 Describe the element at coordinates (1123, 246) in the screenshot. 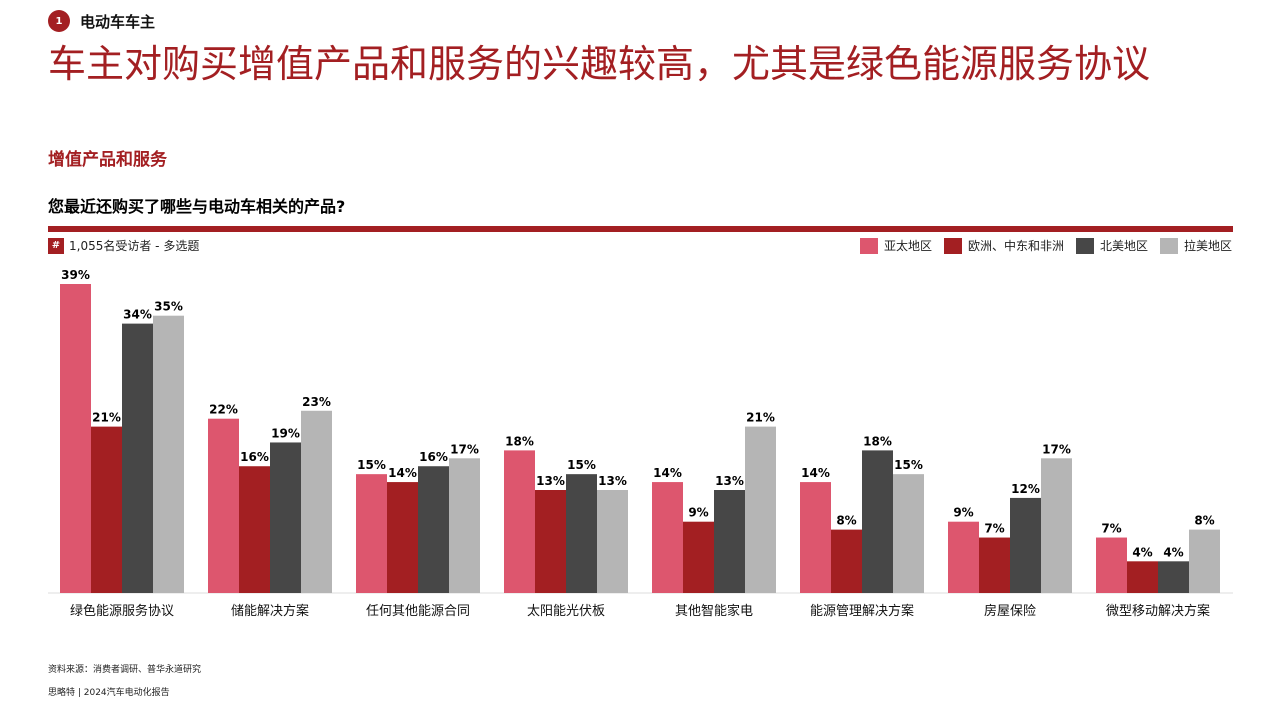

I see `legend-label: 北美地区` at that location.